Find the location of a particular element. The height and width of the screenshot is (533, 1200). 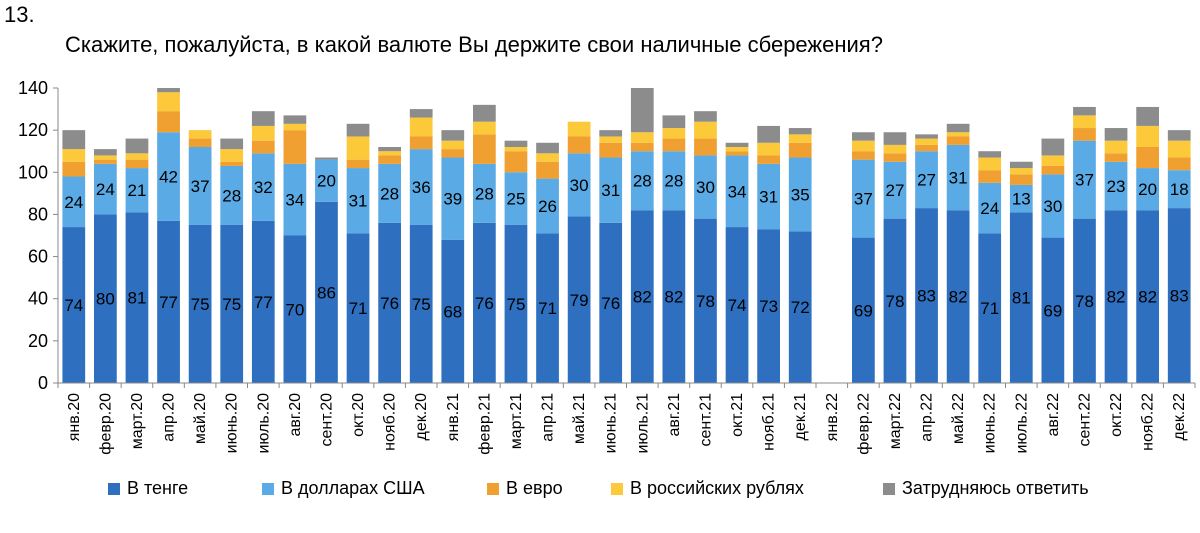

x-tick-label: февр.22 is located at coordinates (863, 424).